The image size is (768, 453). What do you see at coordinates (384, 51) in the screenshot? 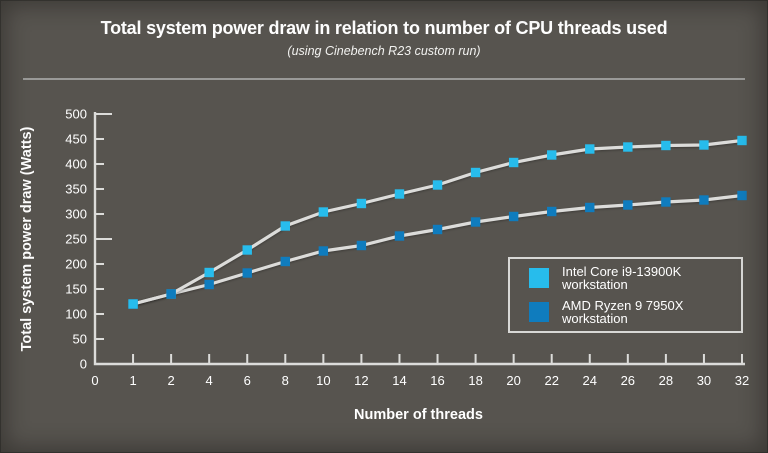
I see `chart-subtitle: (using Cinebench R23 custom run)` at bounding box center [384, 51].